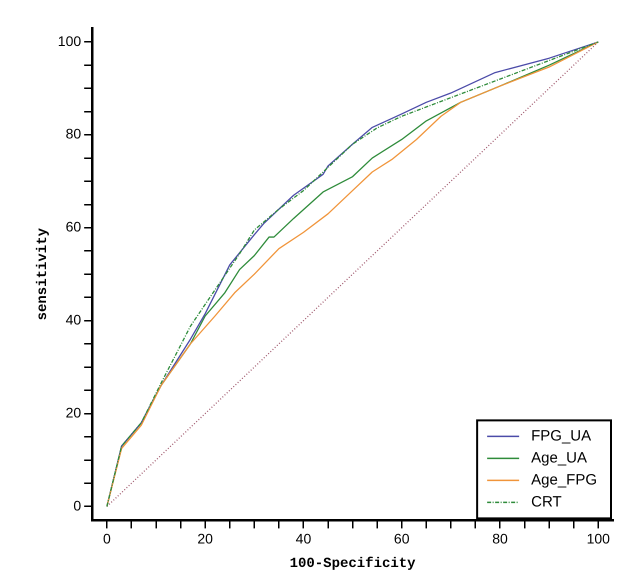 The width and height of the screenshot is (643, 580). What do you see at coordinates (74, 320) in the screenshot?
I see `y-tick-label: 40` at bounding box center [74, 320].